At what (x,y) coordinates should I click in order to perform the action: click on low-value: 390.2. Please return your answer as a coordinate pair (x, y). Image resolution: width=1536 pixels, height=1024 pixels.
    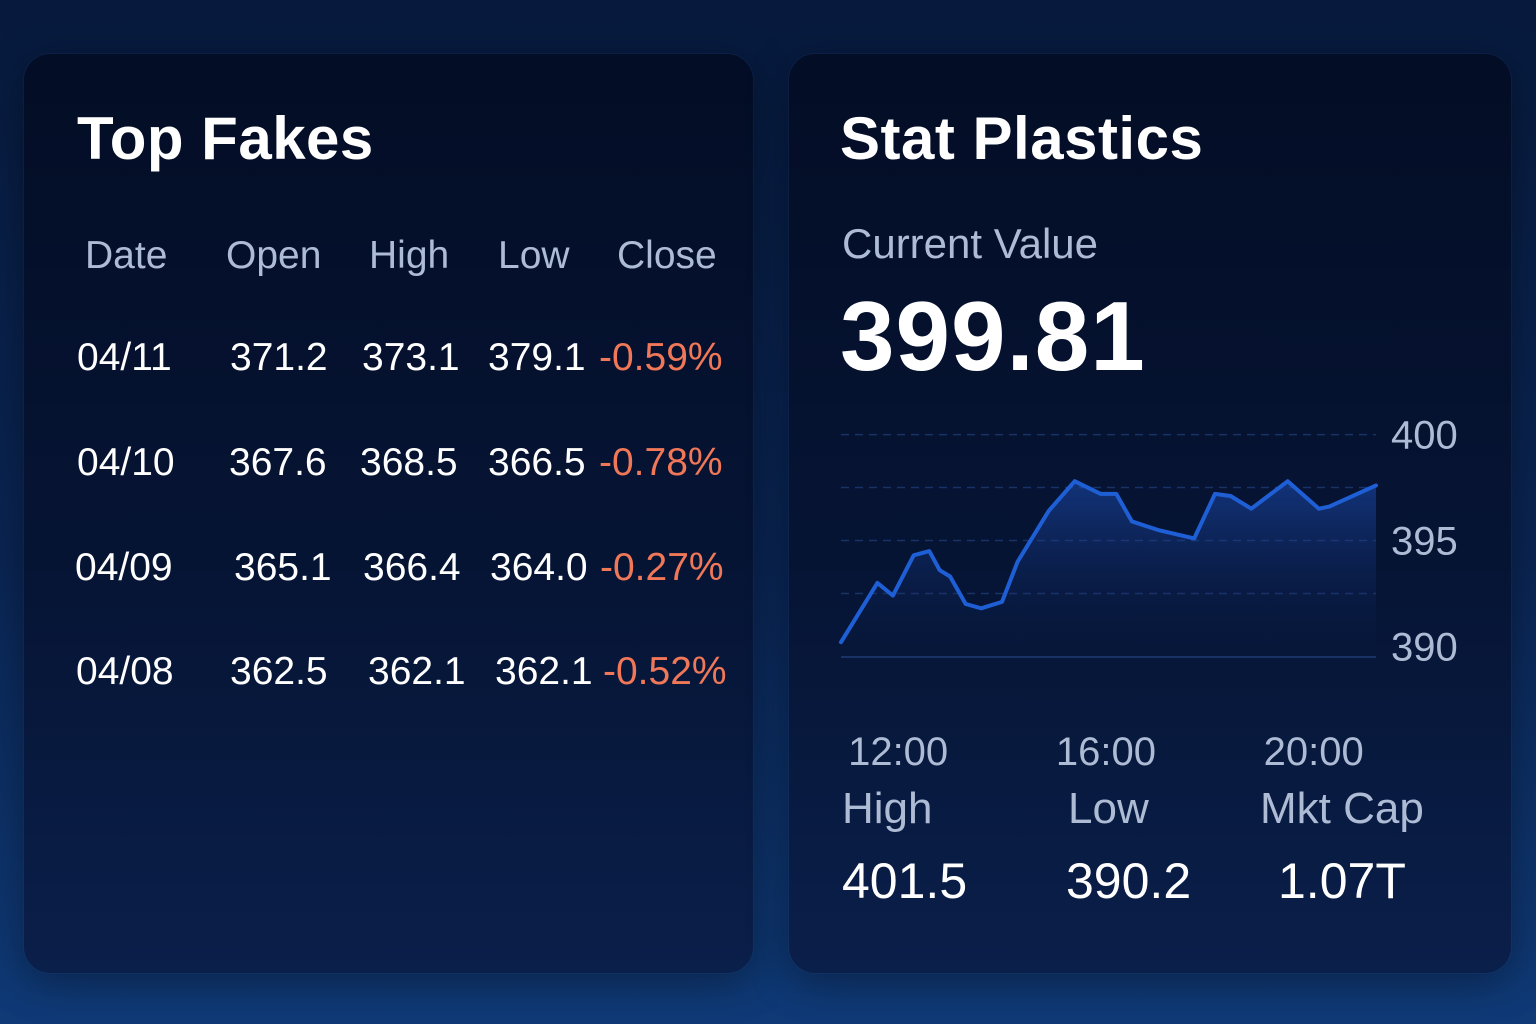
    Looking at the image, I should click on (1129, 881).